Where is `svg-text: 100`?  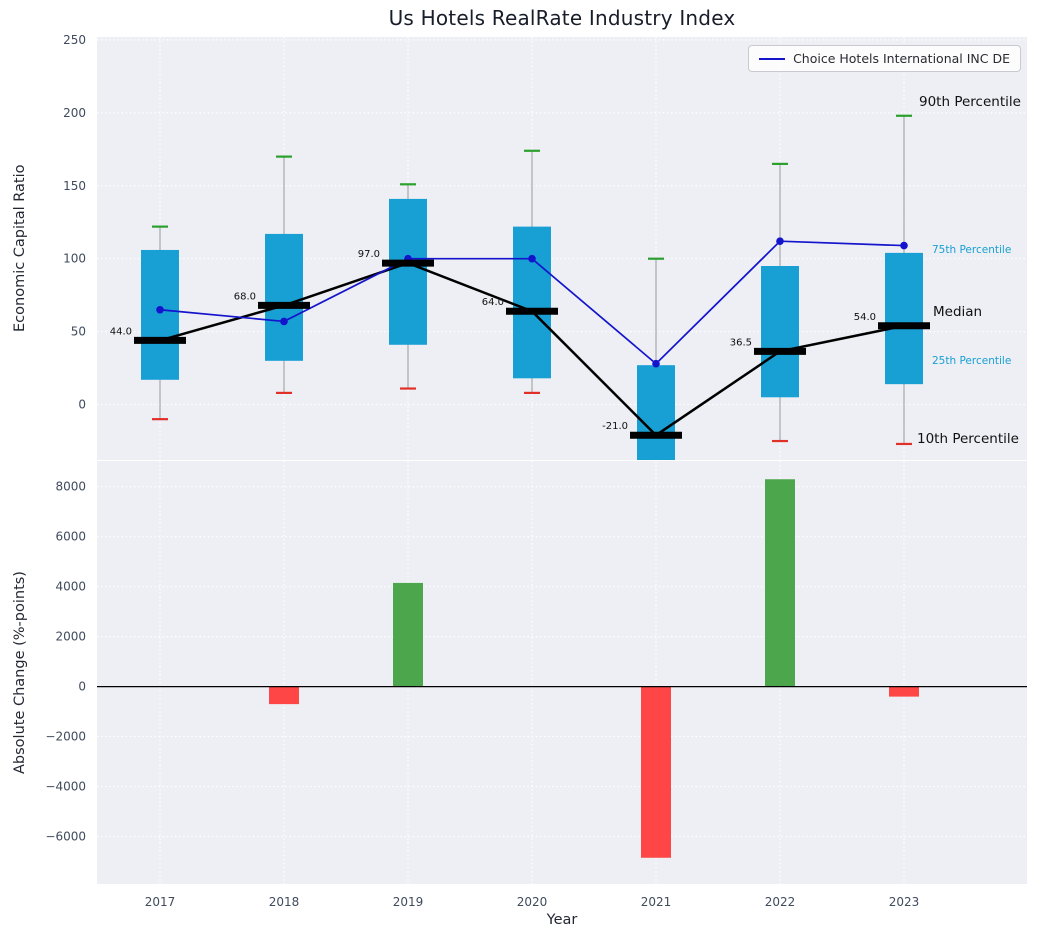
svg-text: 100 is located at coordinates (74, 259).